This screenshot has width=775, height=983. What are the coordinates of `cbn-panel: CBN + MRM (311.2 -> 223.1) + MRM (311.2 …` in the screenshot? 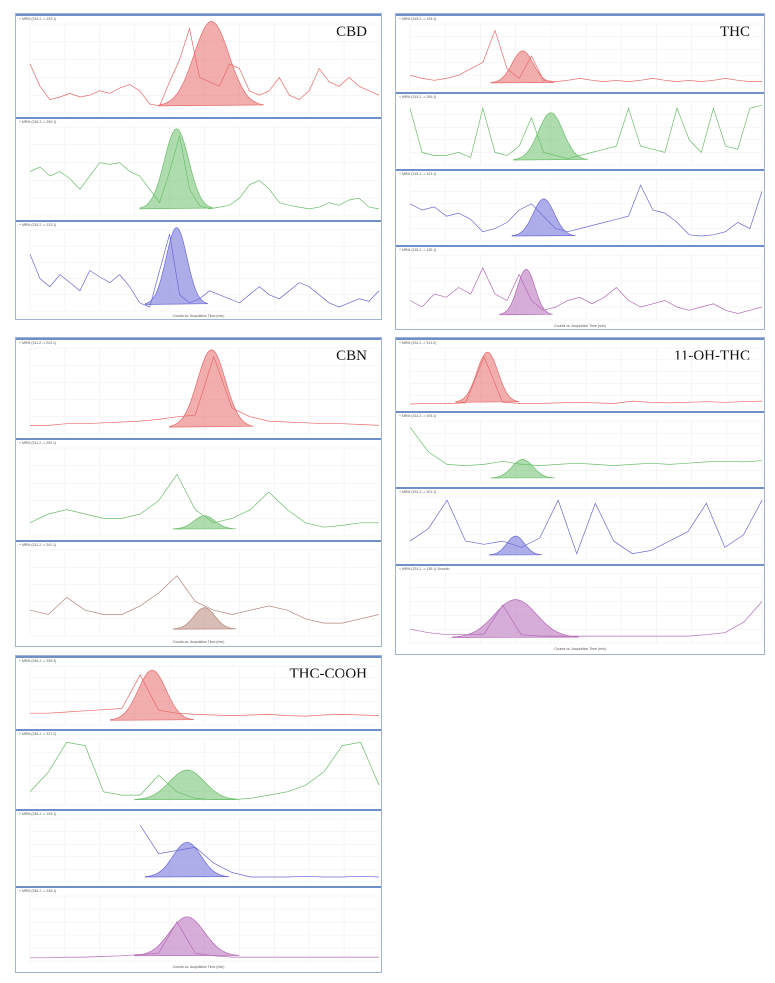 It's located at (198, 492).